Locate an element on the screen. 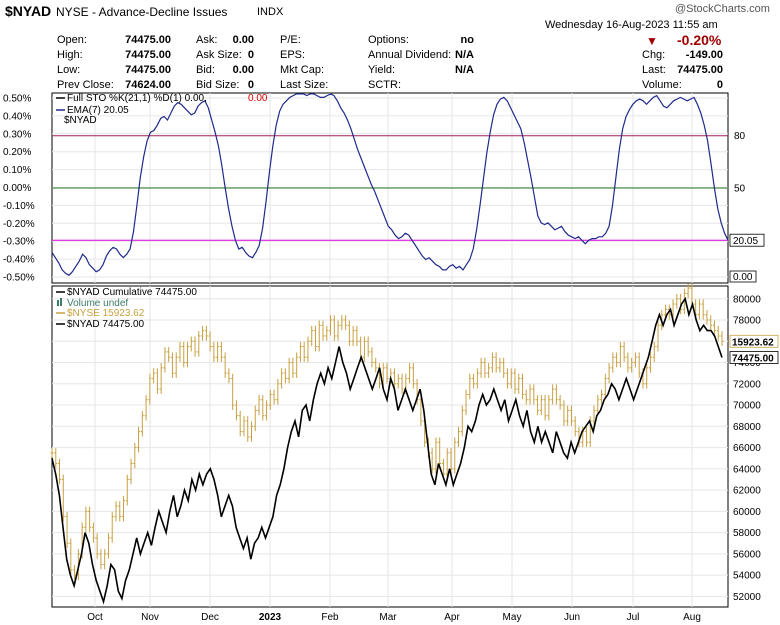 Image resolution: width=780 pixels, height=625 pixels. quote-label: Ask Size: is located at coordinates (219, 55).